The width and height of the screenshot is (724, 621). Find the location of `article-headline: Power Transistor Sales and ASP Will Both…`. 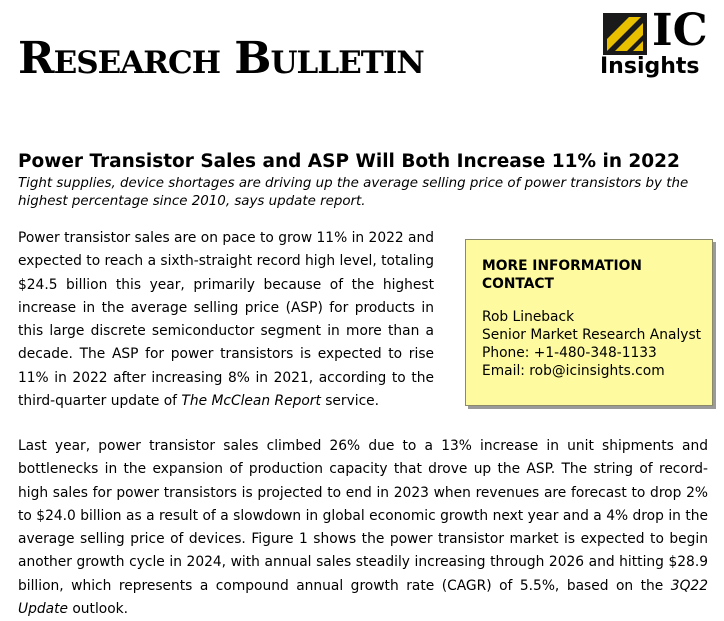

article-headline: Power Transistor Sales and ASP Will Both… is located at coordinates (349, 161).